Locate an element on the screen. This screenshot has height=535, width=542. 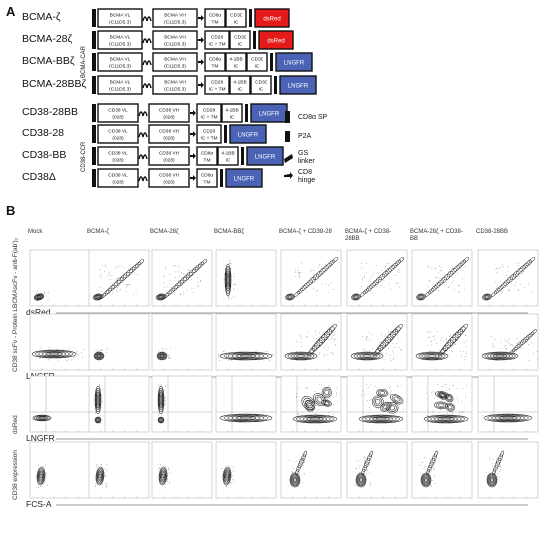
legend-p2a-symbol is located at coordinates (287, 136).